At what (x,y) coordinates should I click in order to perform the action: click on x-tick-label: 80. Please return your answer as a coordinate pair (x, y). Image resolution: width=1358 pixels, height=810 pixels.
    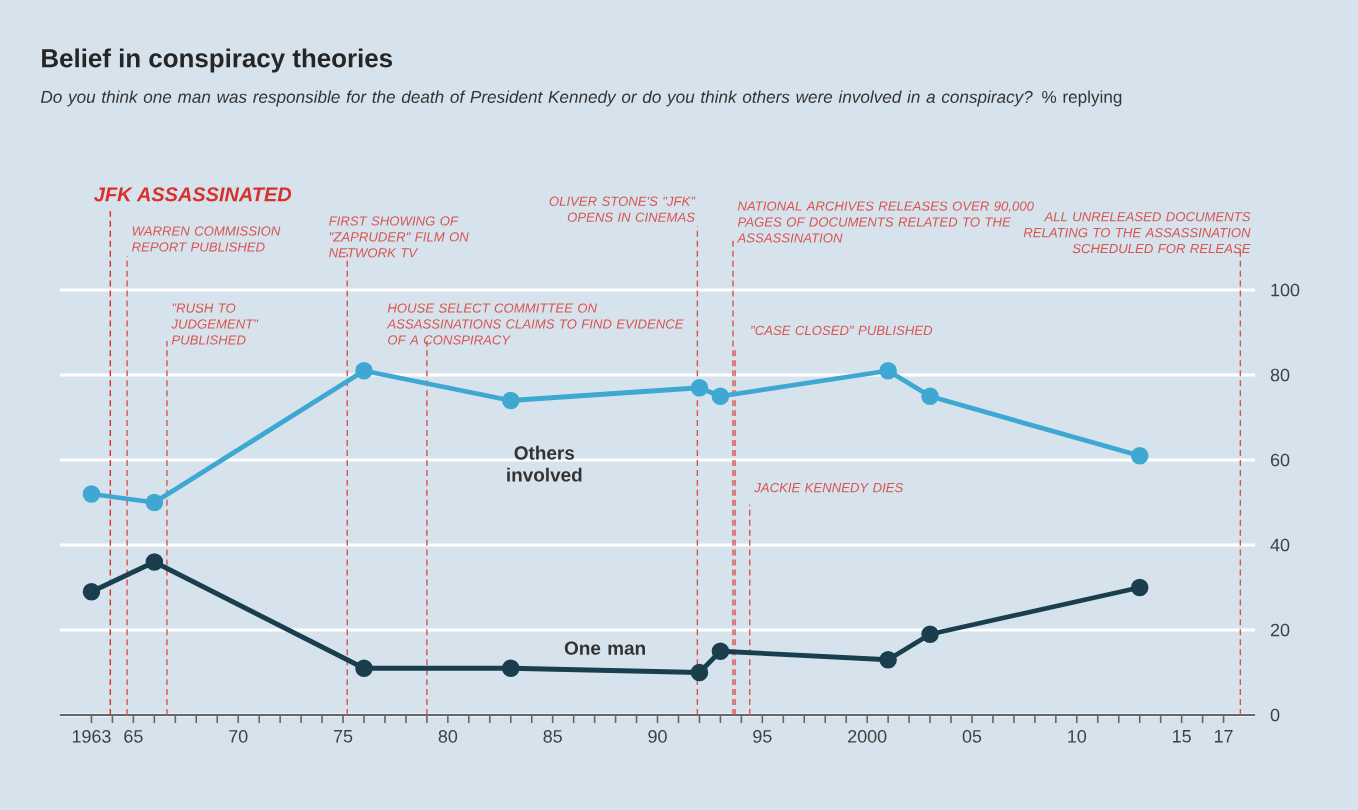
    Looking at the image, I should click on (448, 736).